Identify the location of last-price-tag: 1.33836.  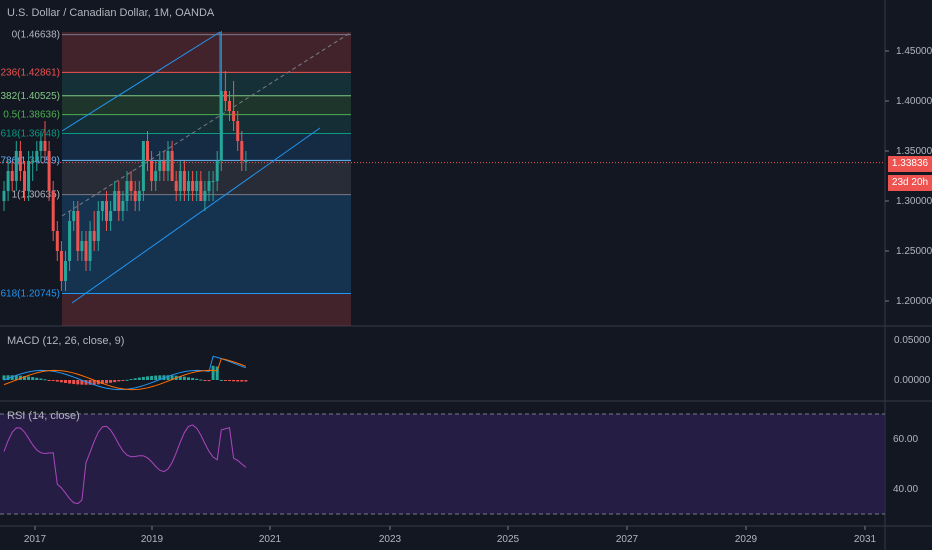
(910, 164).